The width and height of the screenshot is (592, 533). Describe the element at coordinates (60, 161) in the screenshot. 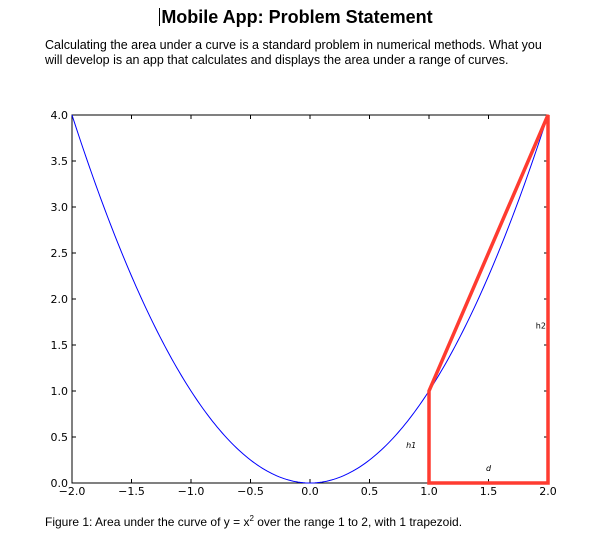

I see `y-tick-label: 3.5` at that location.